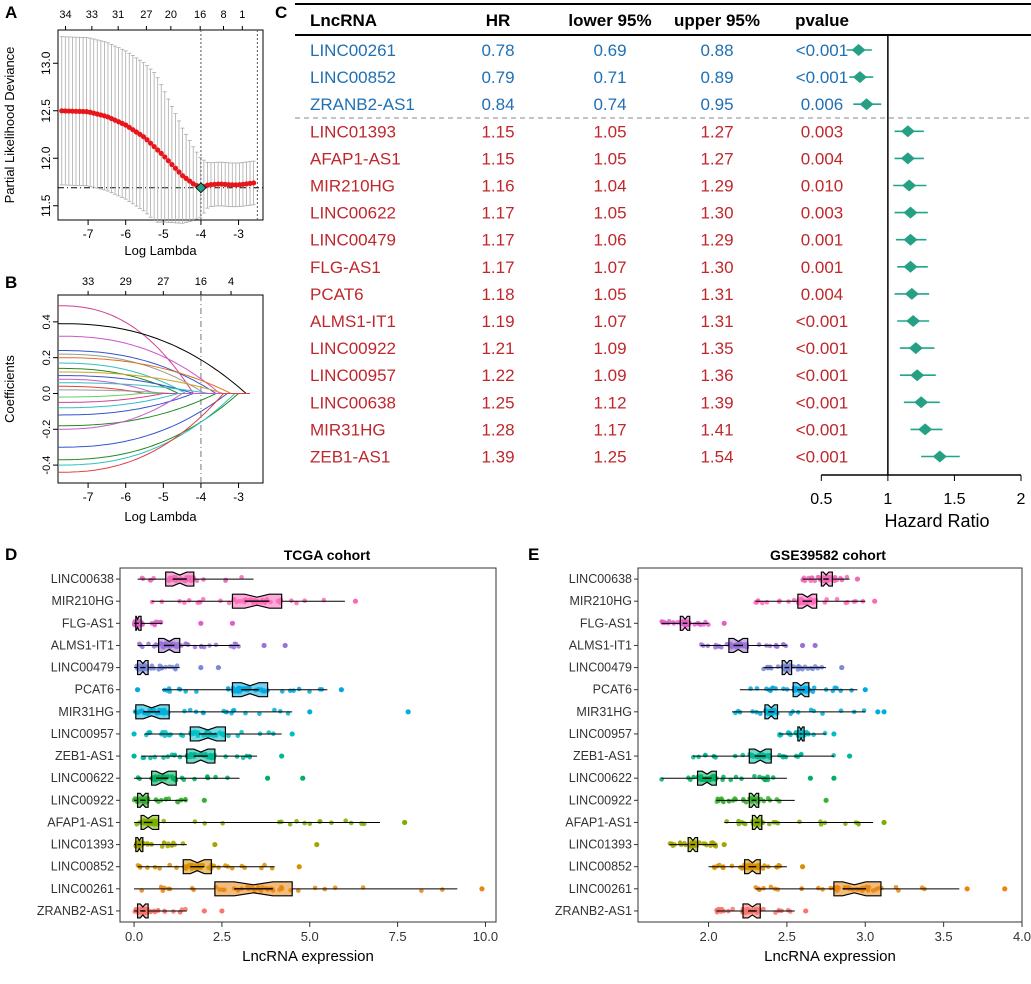  What do you see at coordinates (600, 889) in the screenshot?
I see `lncrna-label-e: LINC00261` at bounding box center [600, 889].